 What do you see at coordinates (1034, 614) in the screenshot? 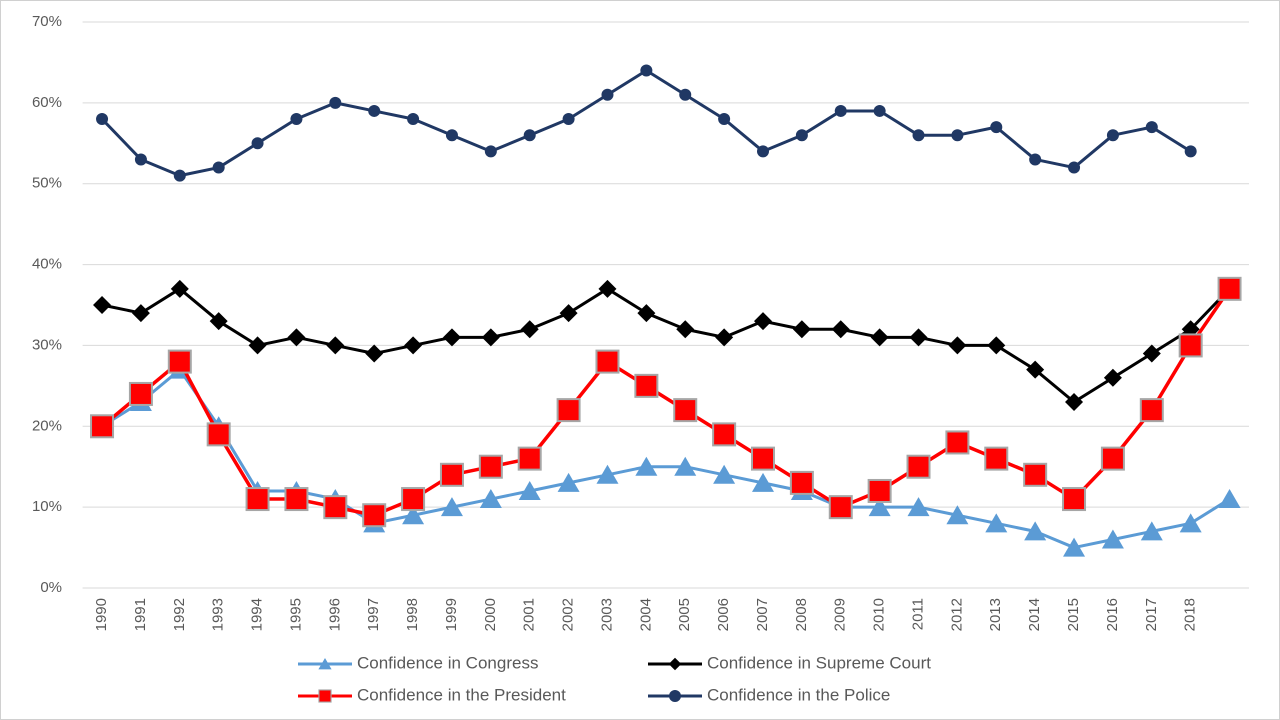
I see `x-tick-label: 2014` at bounding box center [1034, 614].